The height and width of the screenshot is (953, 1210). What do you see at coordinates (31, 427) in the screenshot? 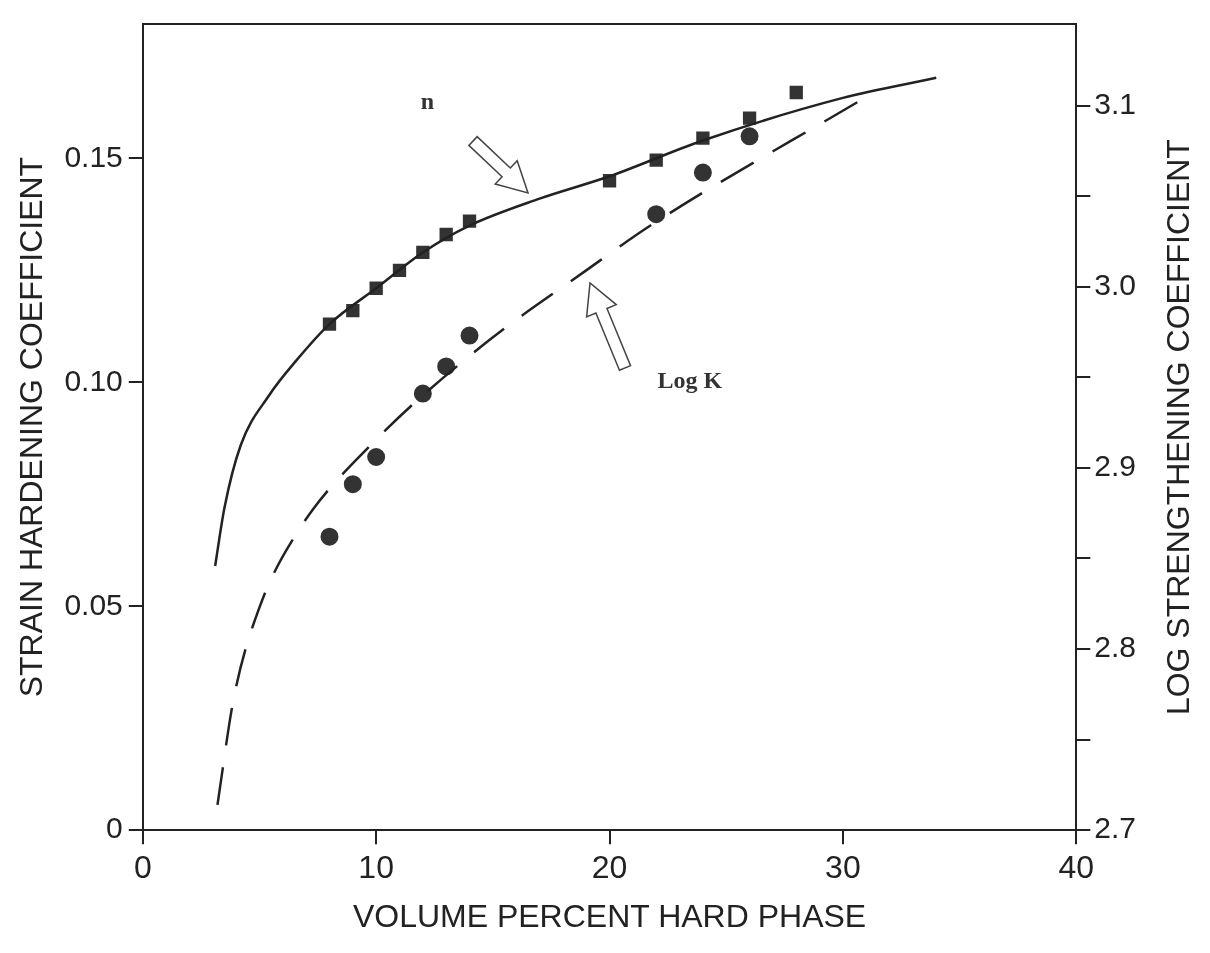
I see `y-axis-title: STRAIN HARDENING COEFFICIENT` at bounding box center [31, 427].